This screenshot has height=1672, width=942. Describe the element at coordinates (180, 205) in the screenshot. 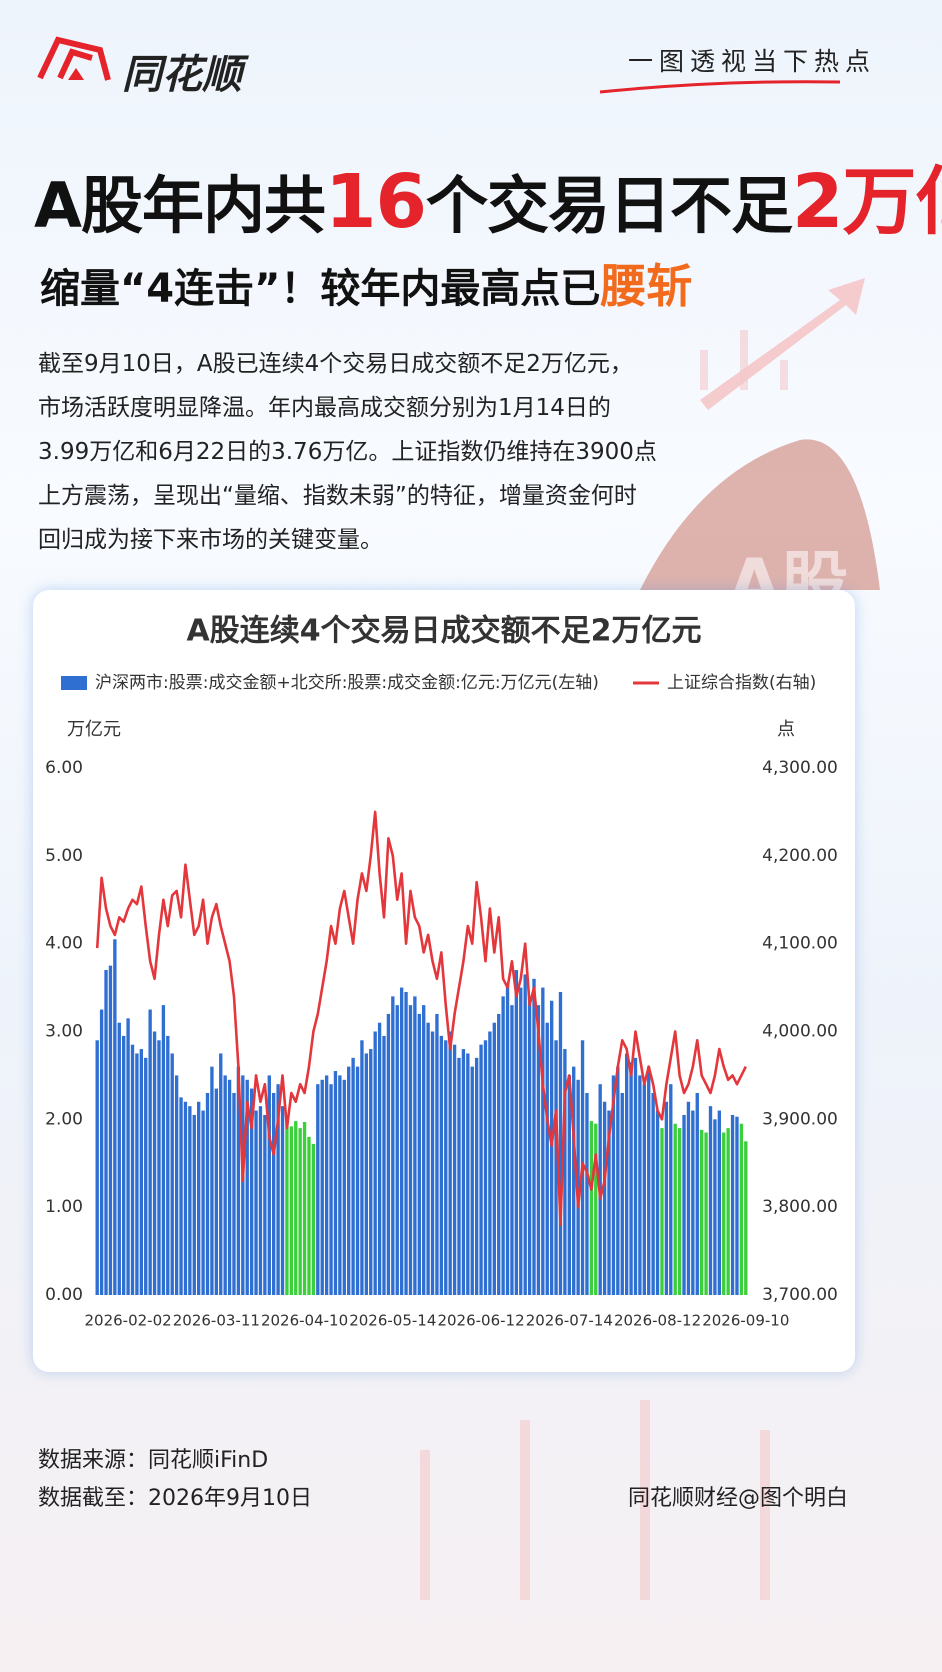

I see `headline-text: A股年内共` at that location.